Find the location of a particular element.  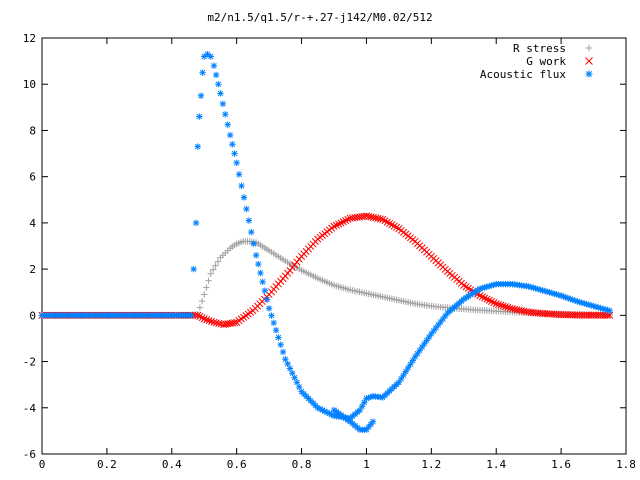

legend-label: Acoustic flux is located at coordinates (523, 74).